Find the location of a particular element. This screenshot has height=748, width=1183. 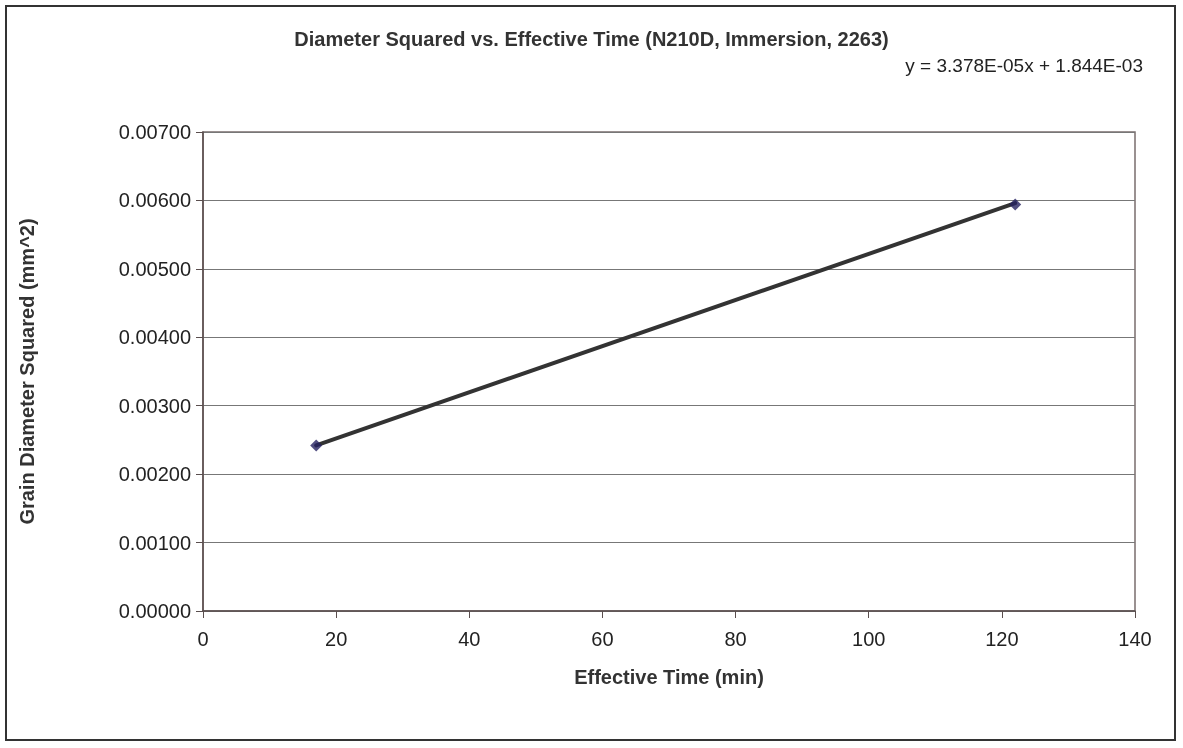

x-tick-label: 0 is located at coordinates (203, 639).